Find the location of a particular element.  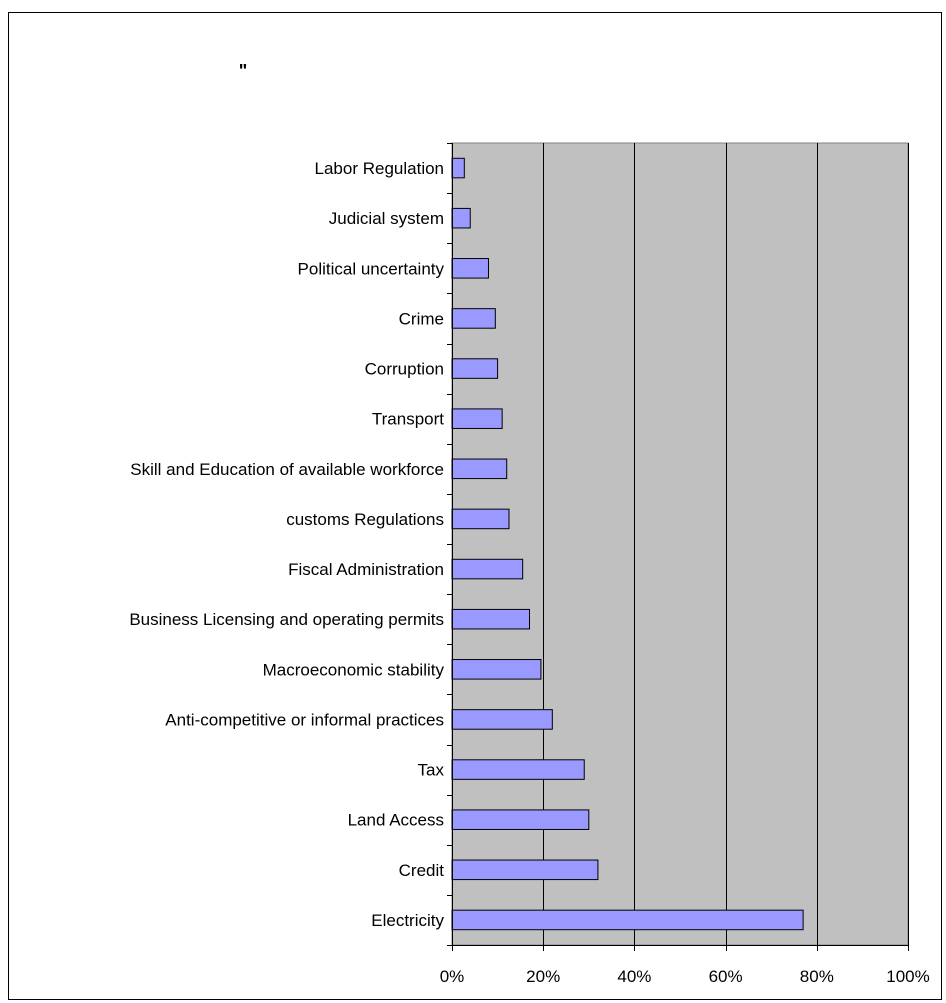

category-label: Business Licensing and operating permits is located at coordinates (286, 619).